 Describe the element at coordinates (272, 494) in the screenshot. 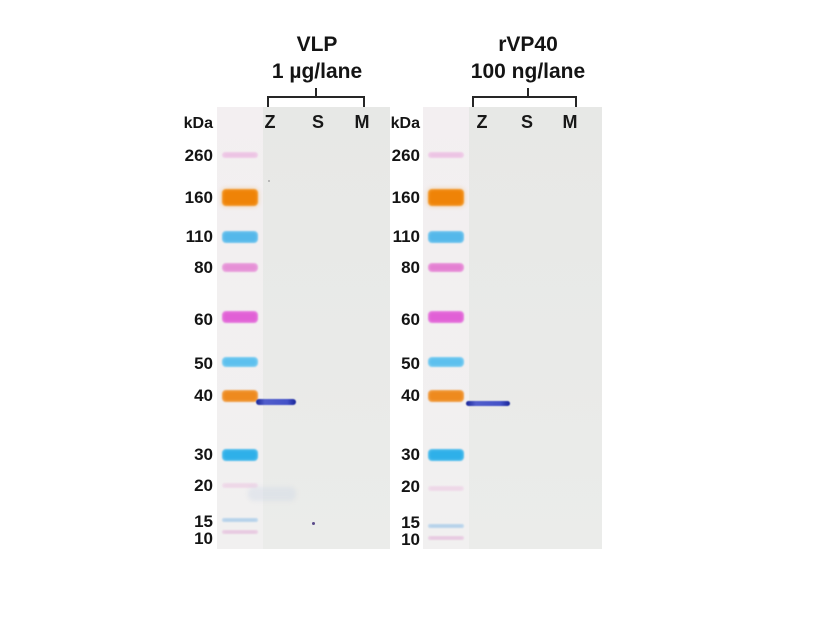

I see `faint-smear-artifact` at that location.